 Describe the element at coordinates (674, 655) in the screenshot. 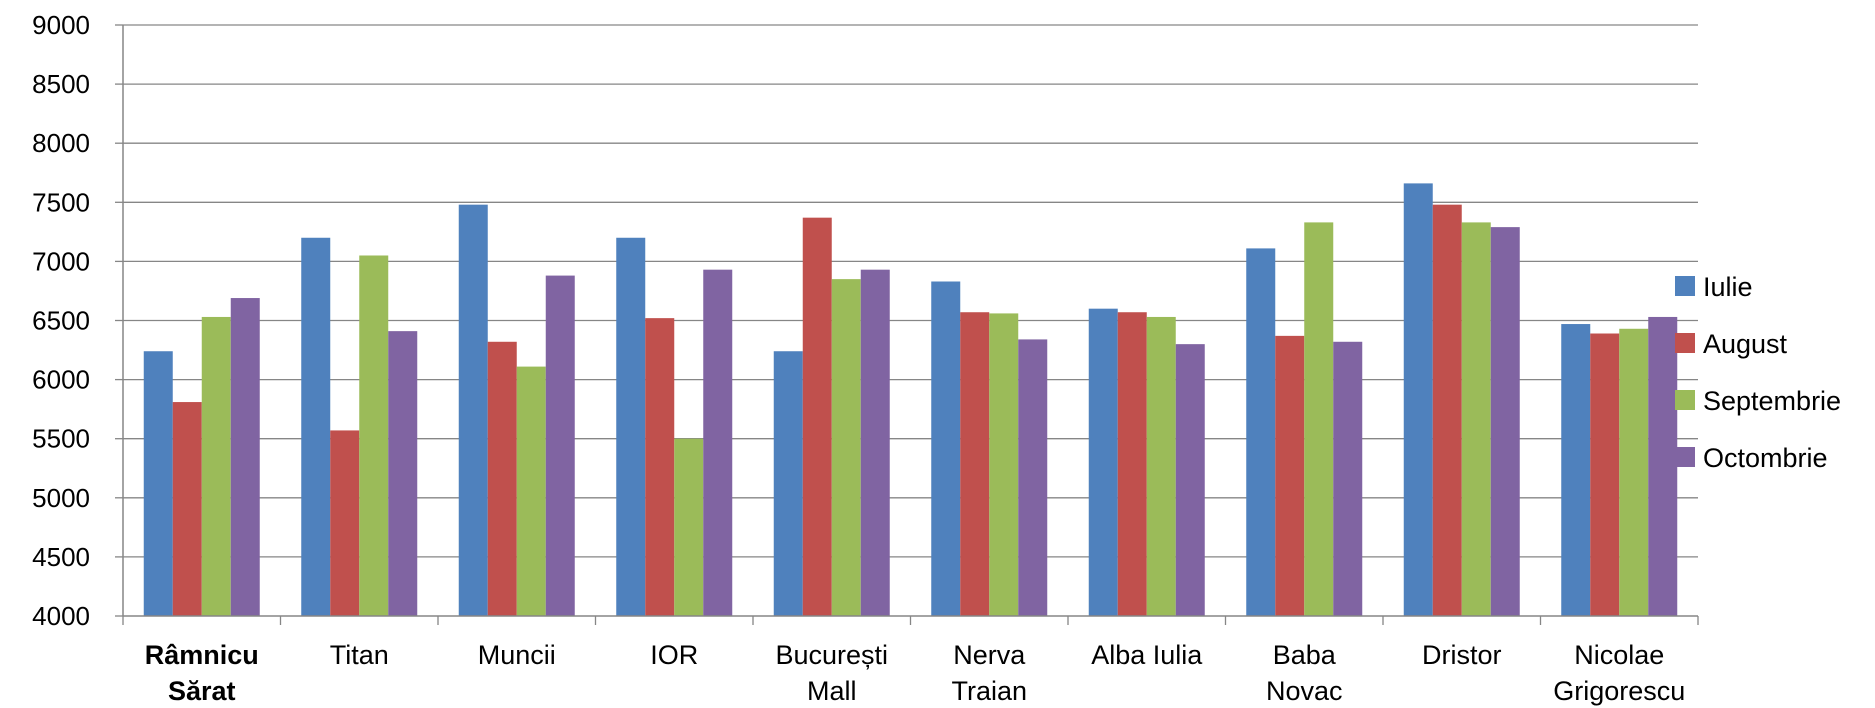

I see `x-category-label: IOR` at that location.